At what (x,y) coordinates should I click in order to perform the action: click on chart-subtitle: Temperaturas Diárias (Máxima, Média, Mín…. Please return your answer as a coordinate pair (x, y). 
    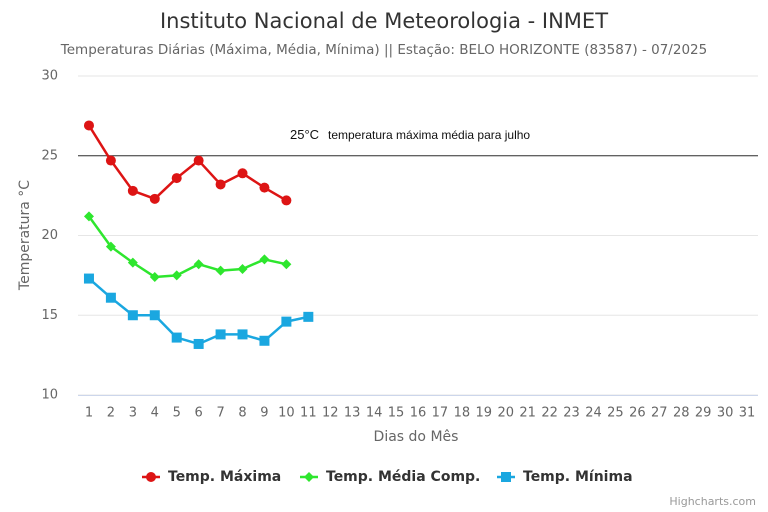
    Looking at the image, I should click on (383, 50).